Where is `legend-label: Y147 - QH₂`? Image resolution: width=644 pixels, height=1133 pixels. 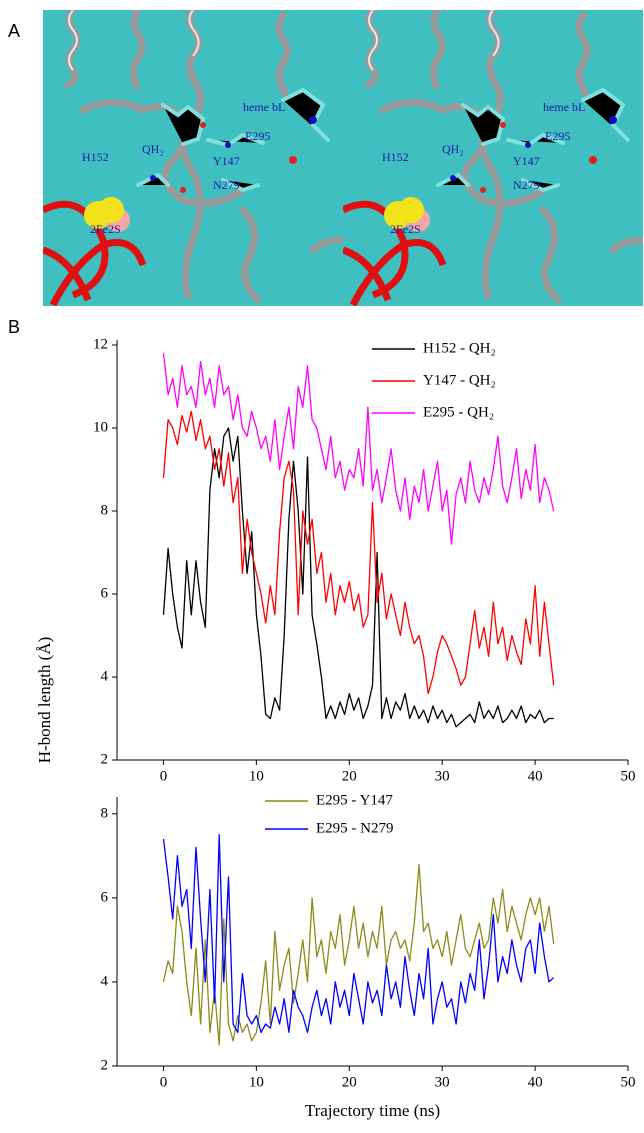 legend-label: Y147 - QH₂ is located at coordinates (459, 380).